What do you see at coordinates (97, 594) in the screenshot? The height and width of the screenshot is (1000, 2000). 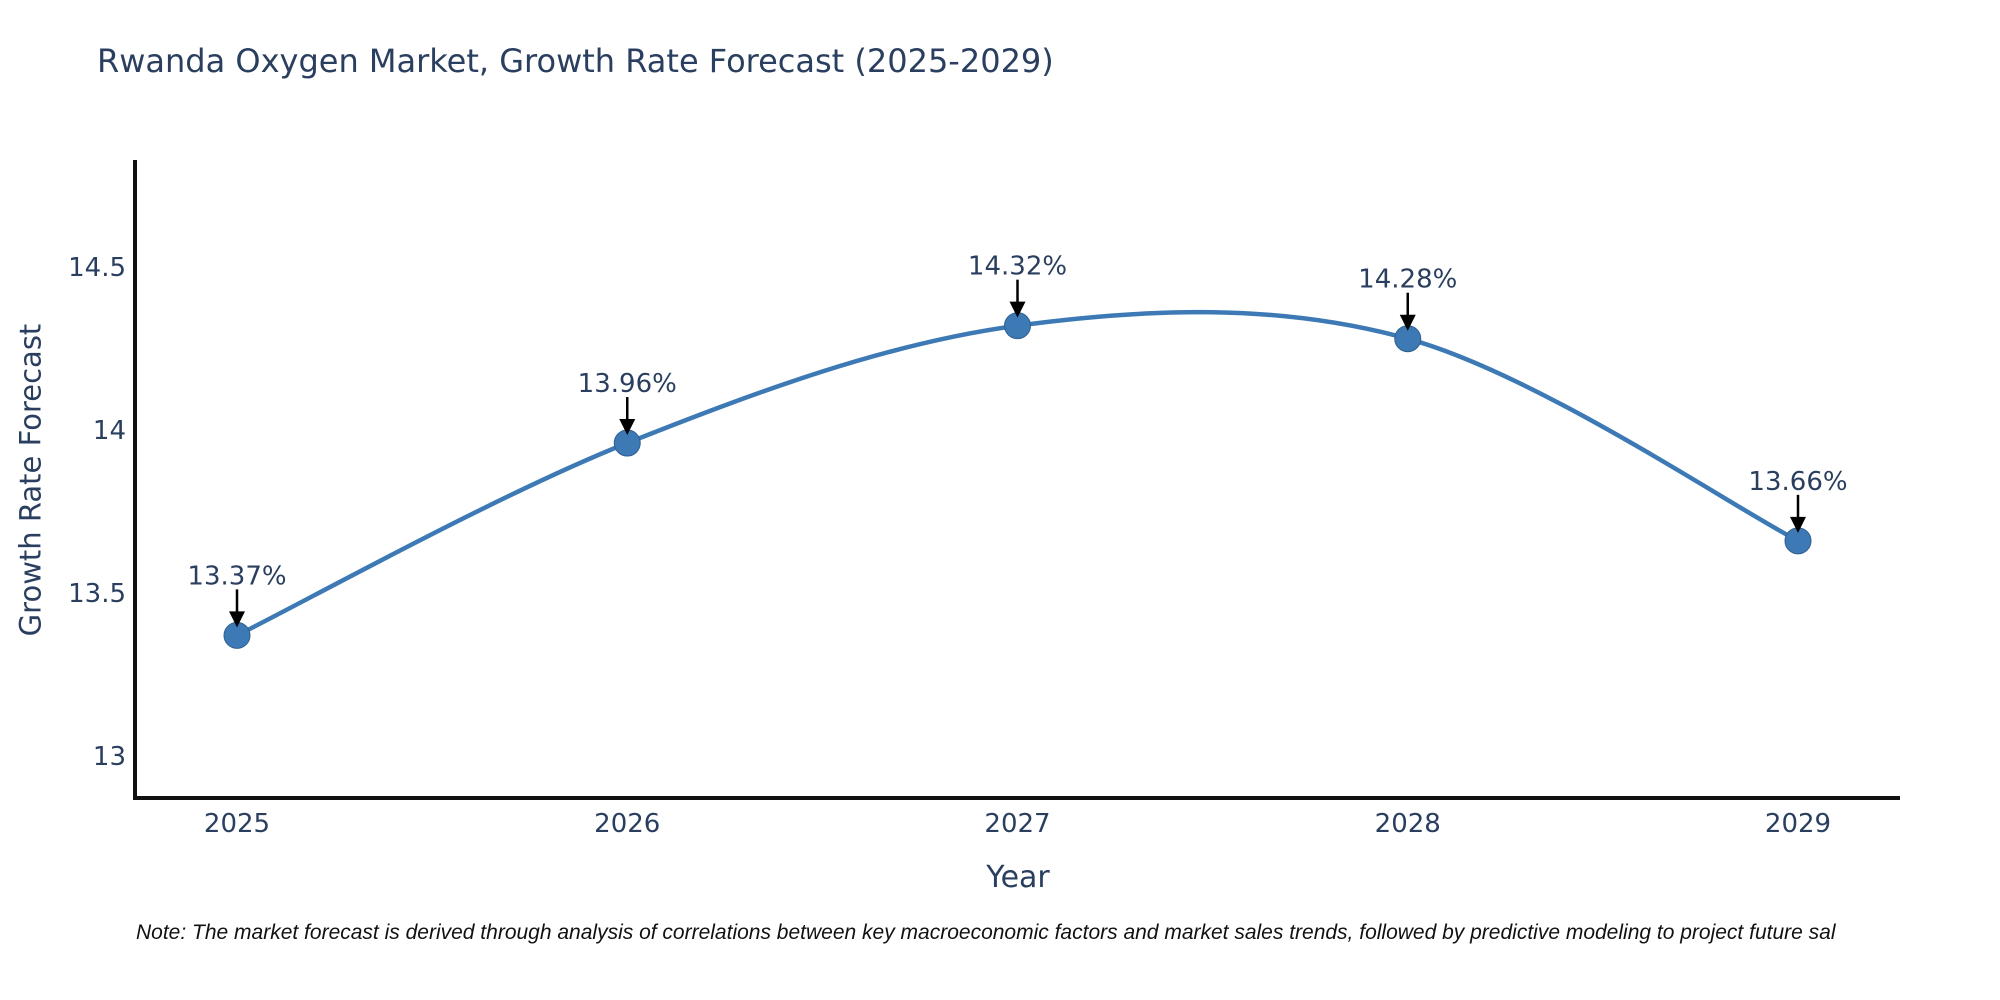 I see `y-tick-label: 13.5` at bounding box center [97, 594].